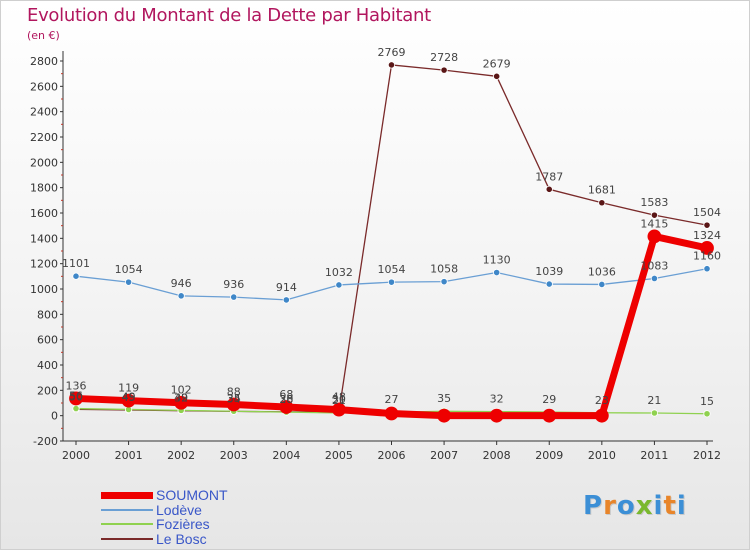 This screenshot has width=750, height=551. Describe the element at coordinates (44, 289) in the screenshot. I see `y-tick-label: 1000` at that location.